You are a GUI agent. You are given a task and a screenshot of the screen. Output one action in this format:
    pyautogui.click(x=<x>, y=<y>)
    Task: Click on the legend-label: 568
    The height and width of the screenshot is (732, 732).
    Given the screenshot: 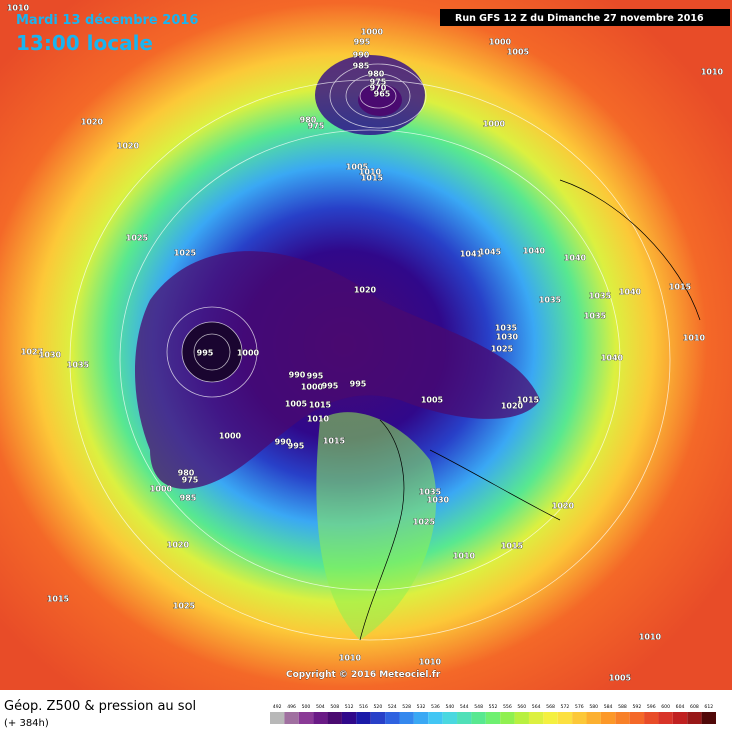 What is the action you would take?
    pyautogui.click(x=550, y=707)
    